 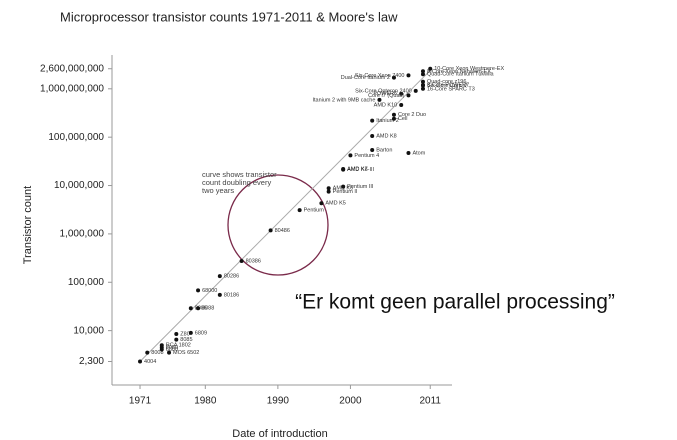 What do you see at coordinates (86, 282) in the screenshot?
I see `y-tick-label: 100,000` at bounding box center [86, 282].